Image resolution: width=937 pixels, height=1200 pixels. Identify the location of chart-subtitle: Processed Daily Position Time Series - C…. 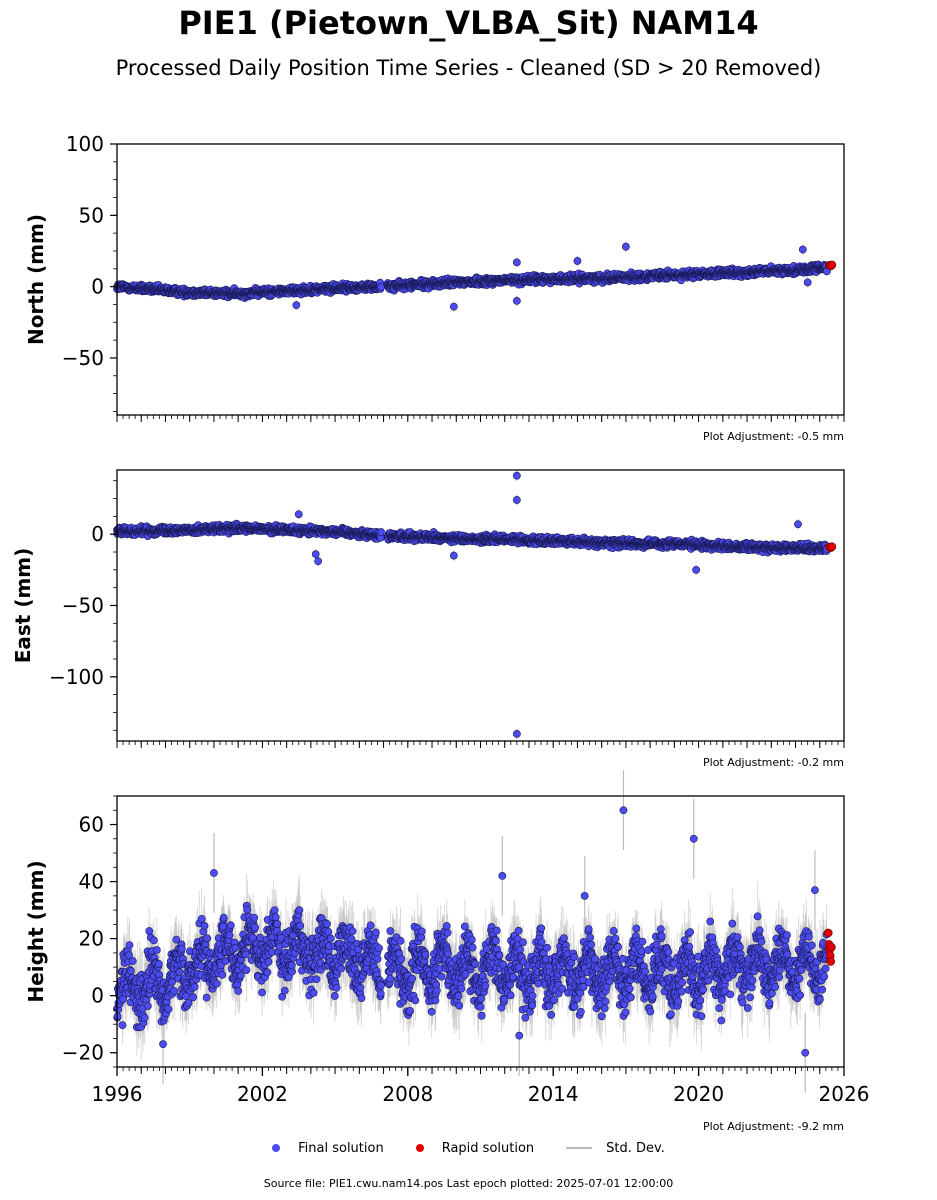
(468, 68).